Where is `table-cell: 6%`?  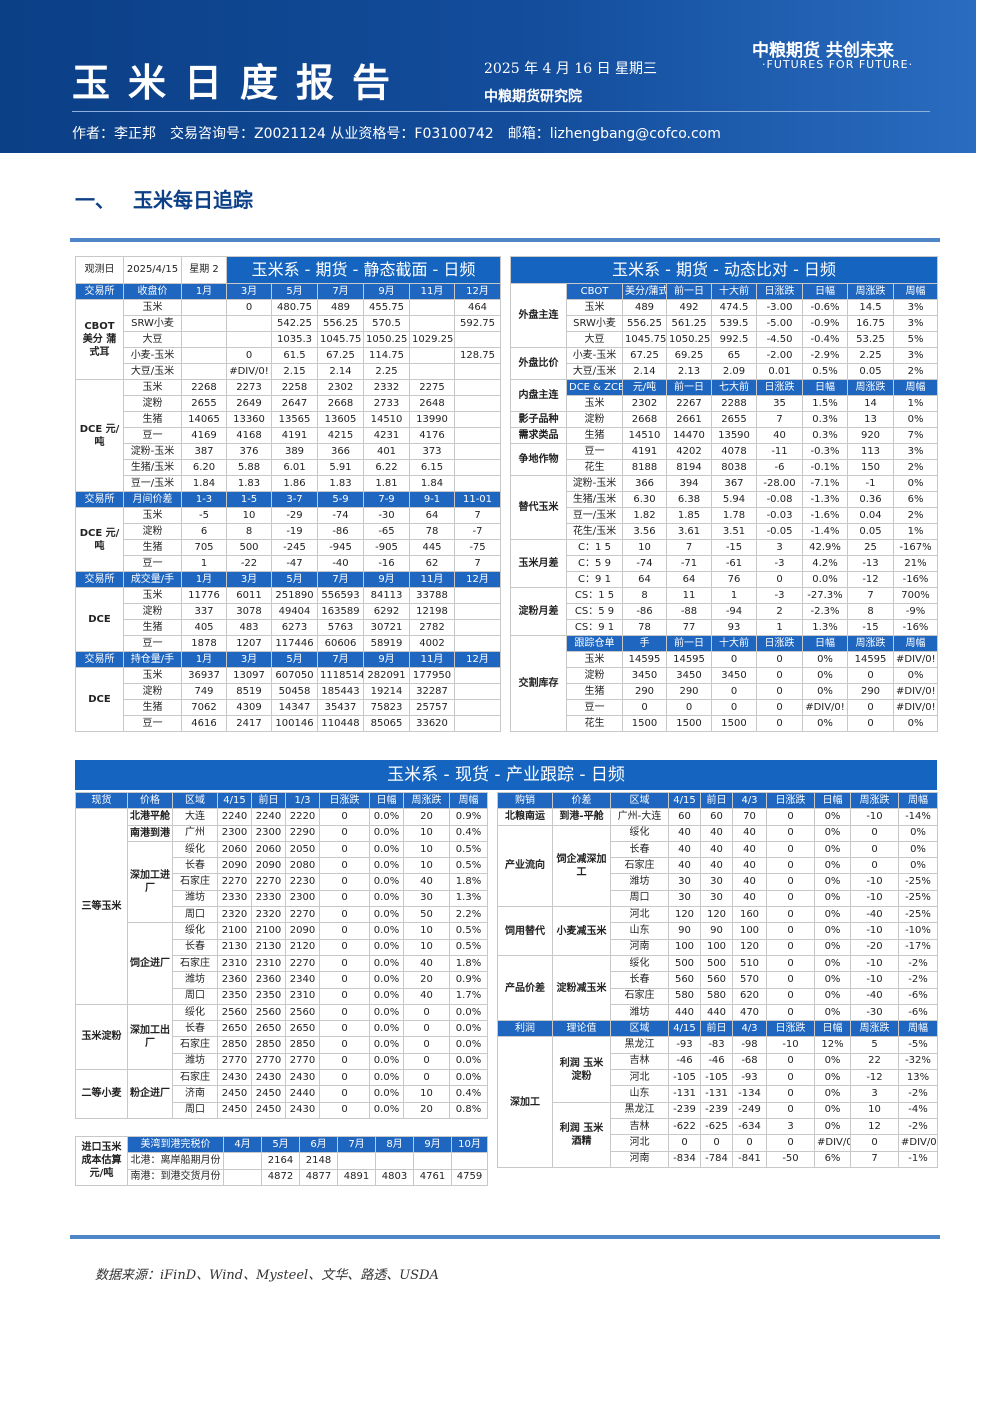
table-cell: 6% is located at coordinates (915, 499).